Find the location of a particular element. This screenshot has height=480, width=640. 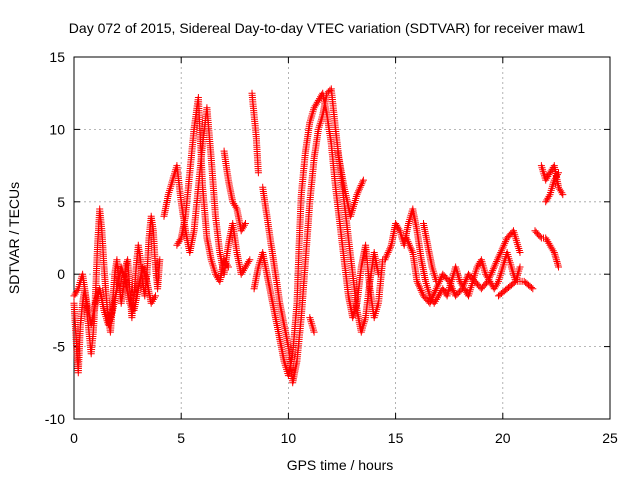

y-axis-label: SDTVAR / TECUs is located at coordinates (14, 238).